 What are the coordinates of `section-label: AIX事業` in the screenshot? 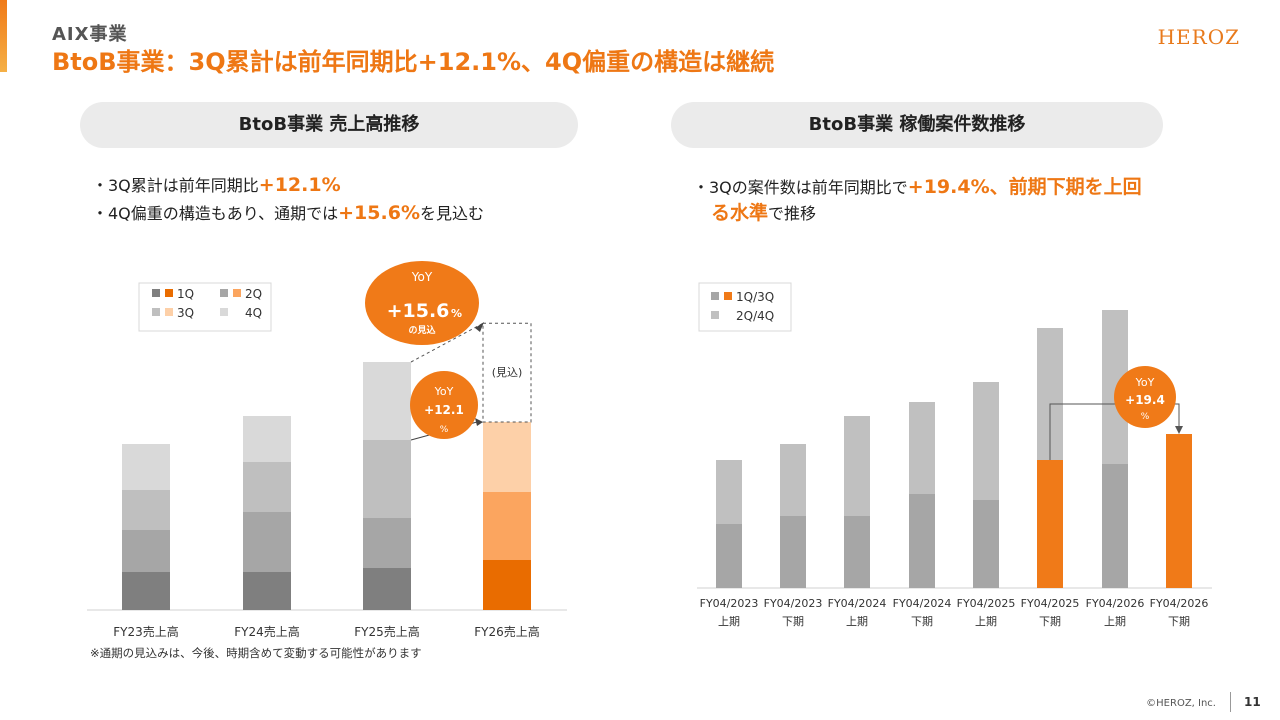 It's located at (90, 34).